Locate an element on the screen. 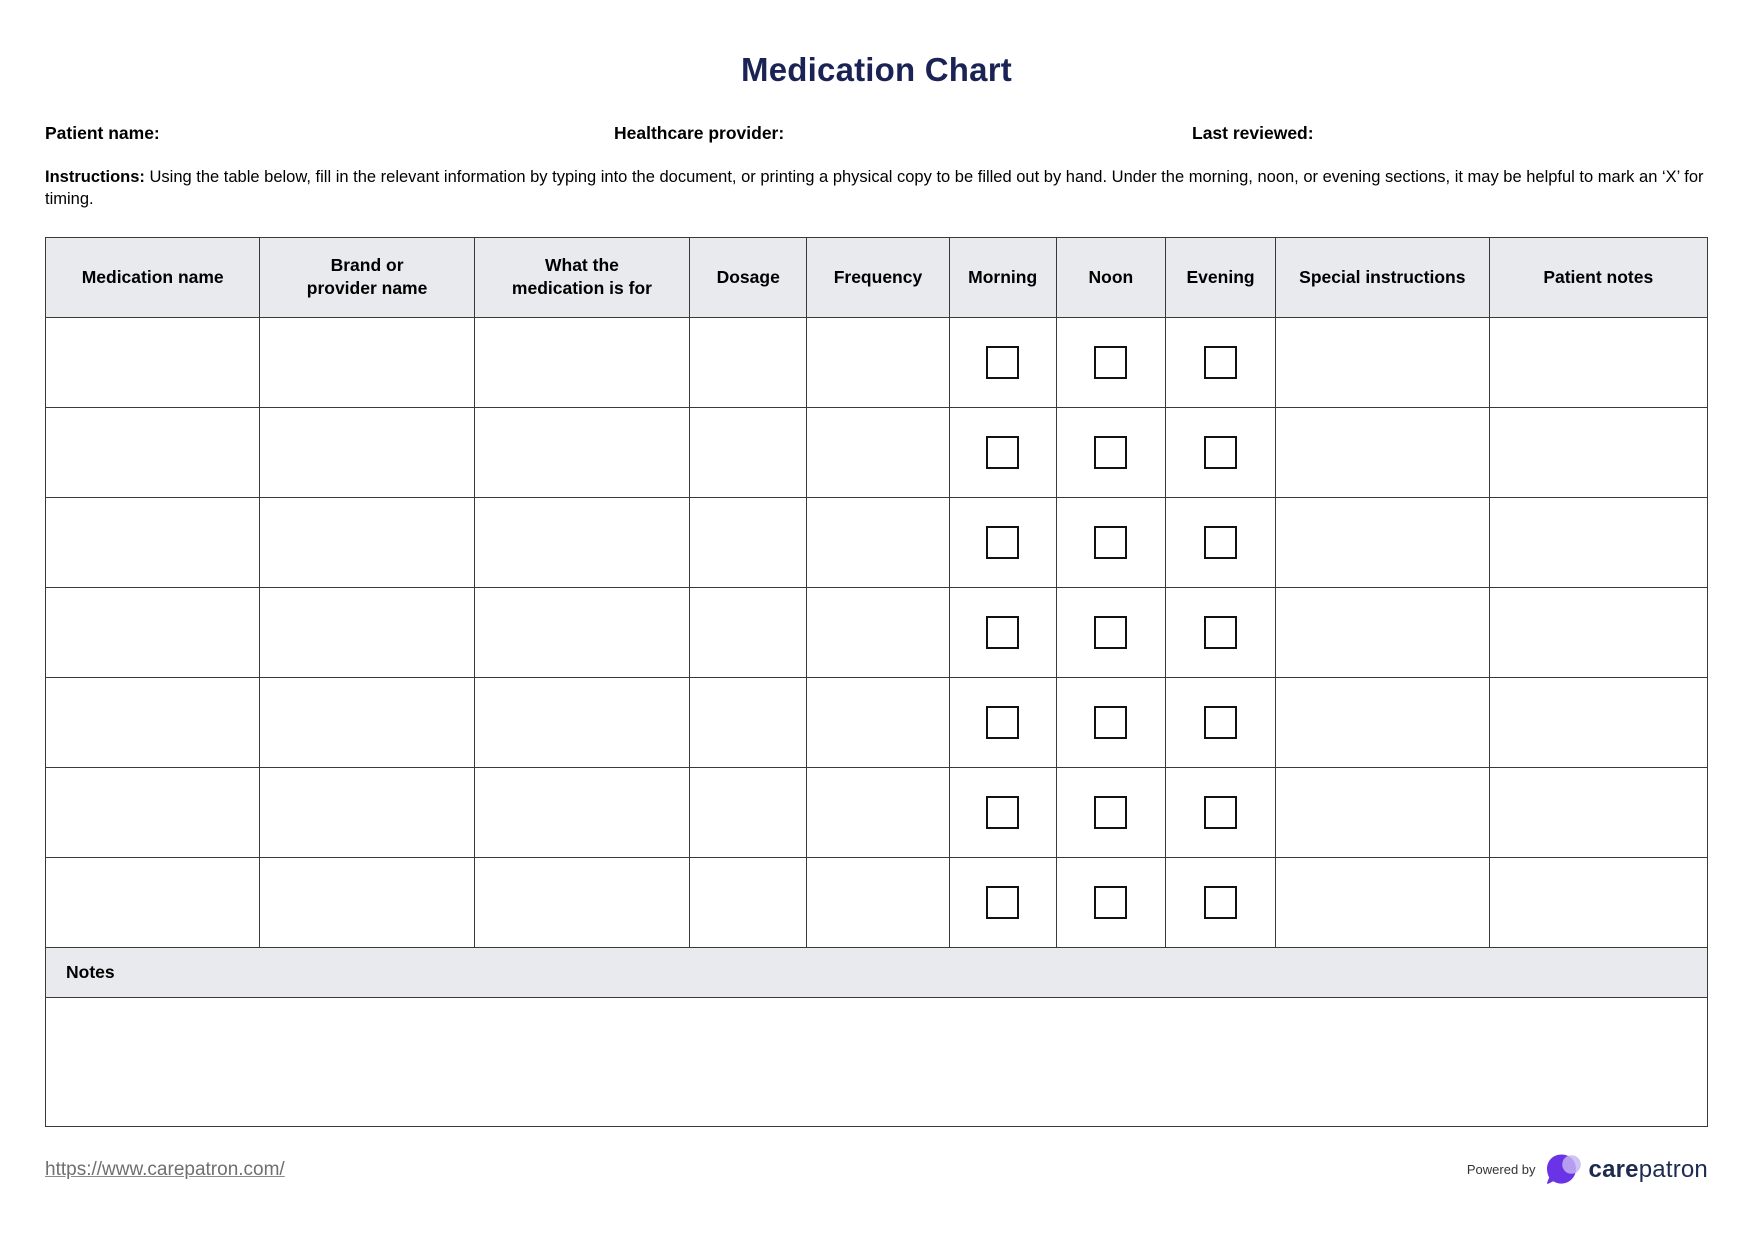  evening-checkbox-r7 is located at coordinates (1221, 902).